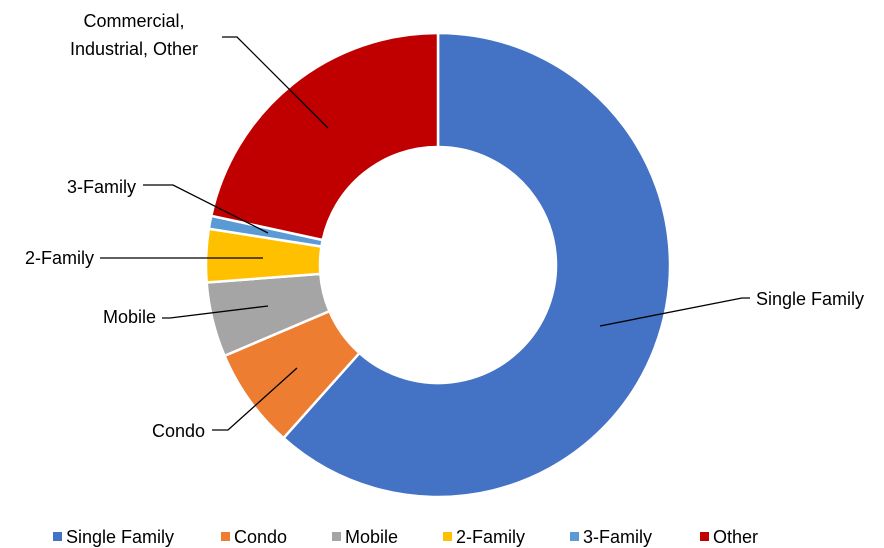 This screenshot has width=884, height=548. What do you see at coordinates (178, 431) in the screenshot?
I see `data-label: Condo` at bounding box center [178, 431].